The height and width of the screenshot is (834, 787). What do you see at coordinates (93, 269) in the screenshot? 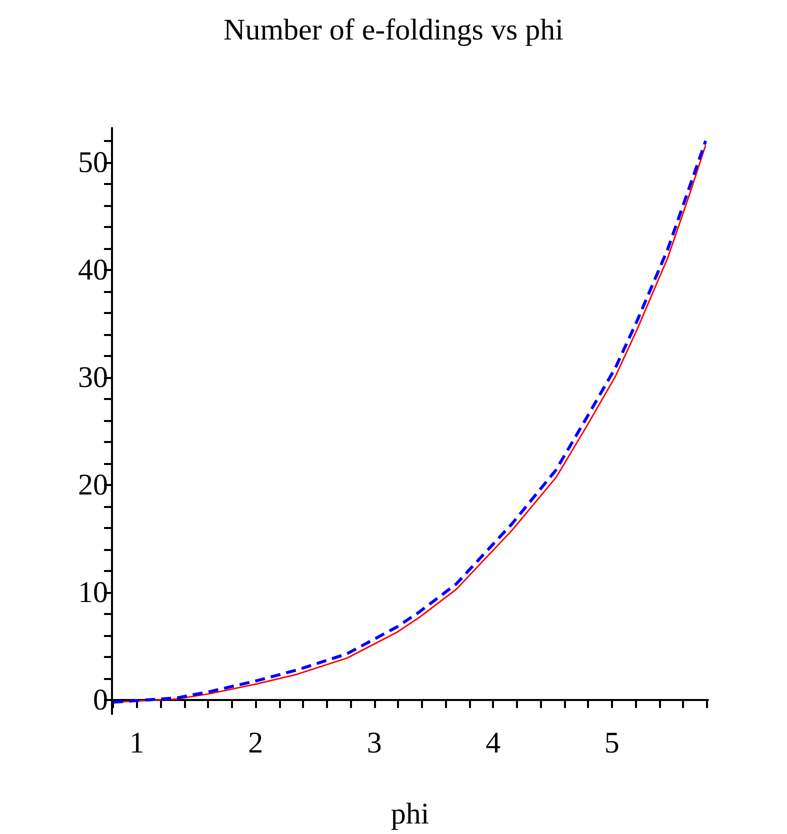
I see `y-tick-label: 40` at bounding box center [93, 269].